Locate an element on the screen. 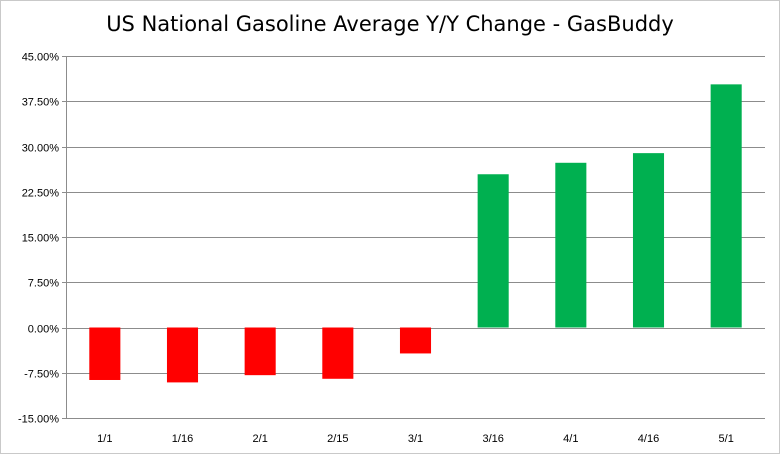  y-tick-label: 45.00% is located at coordinates (41, 58).